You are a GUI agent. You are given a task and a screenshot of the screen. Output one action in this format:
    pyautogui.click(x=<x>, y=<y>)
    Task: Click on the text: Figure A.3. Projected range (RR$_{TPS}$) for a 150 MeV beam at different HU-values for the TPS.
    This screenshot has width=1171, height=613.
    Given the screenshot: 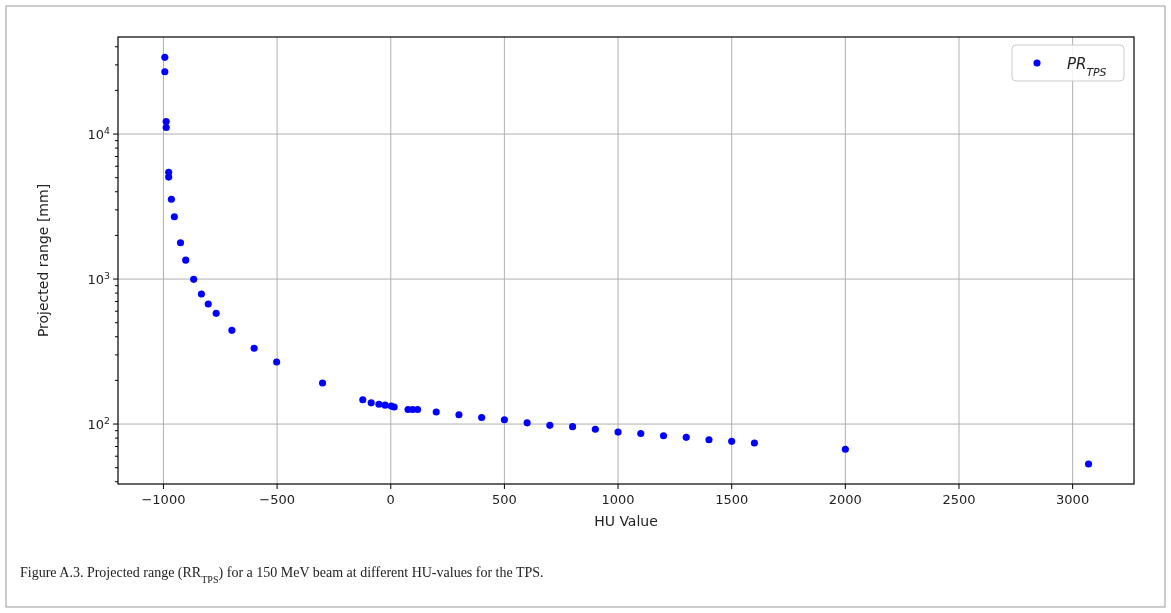 What is the action you would take?
    pyautogui.click(x=282, y=575)
    